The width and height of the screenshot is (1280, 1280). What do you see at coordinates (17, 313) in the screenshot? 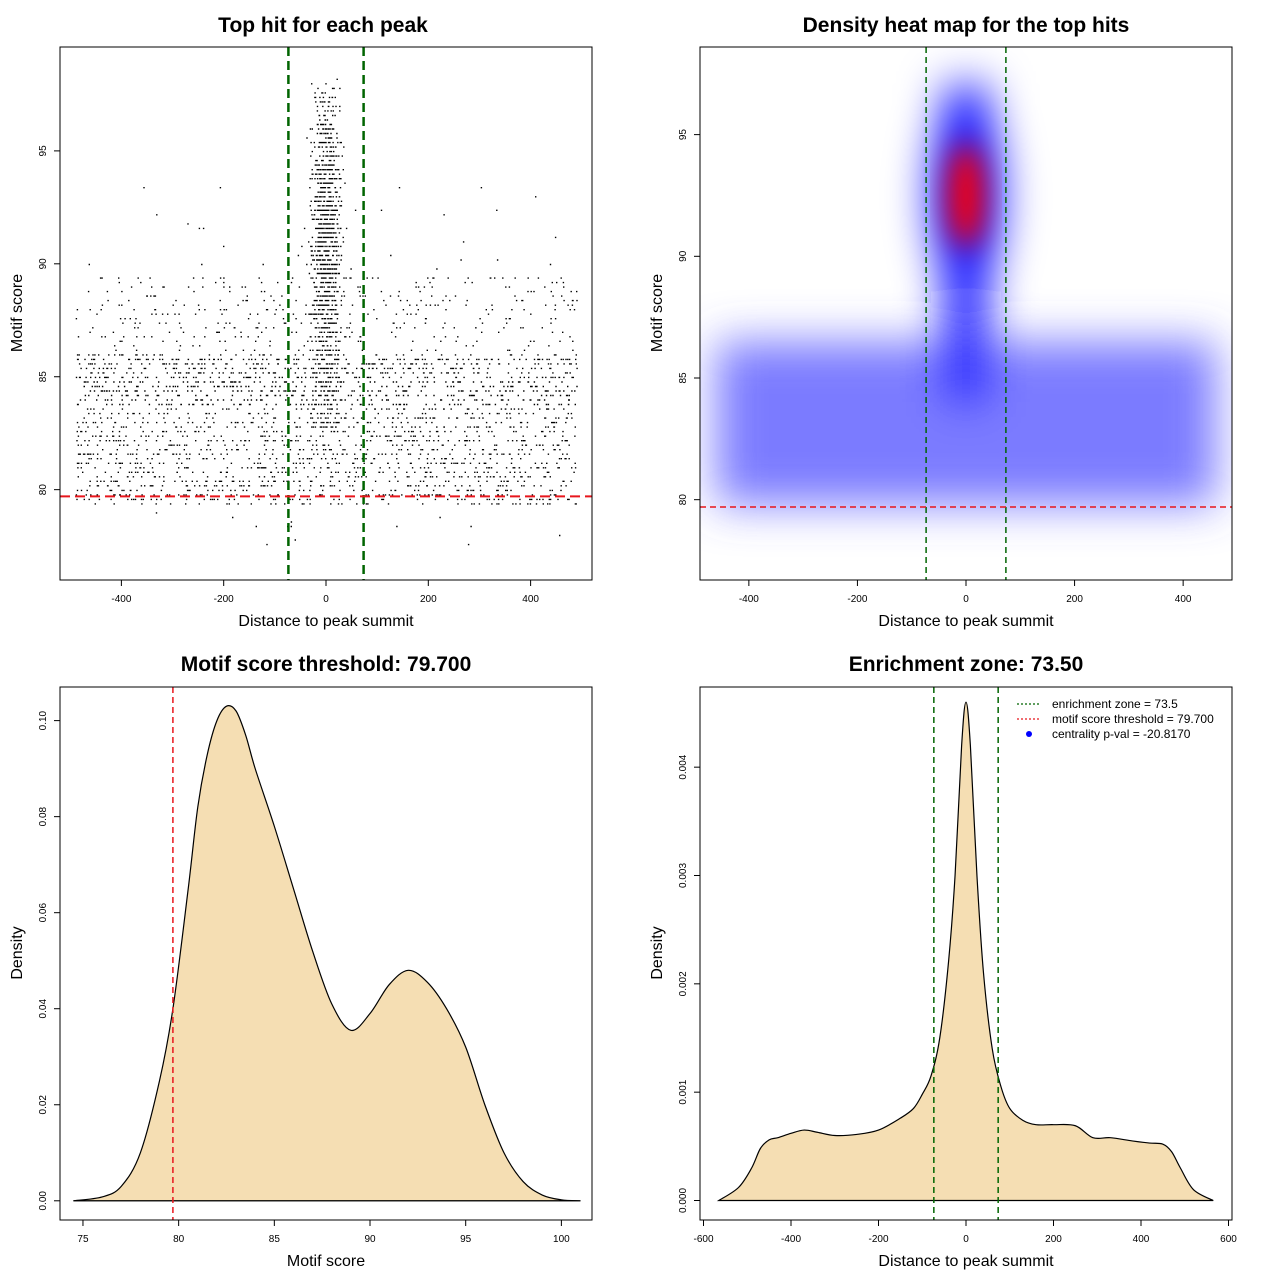
I see `scatter-ylabel: Motif score` at bounding box center [17, 313].